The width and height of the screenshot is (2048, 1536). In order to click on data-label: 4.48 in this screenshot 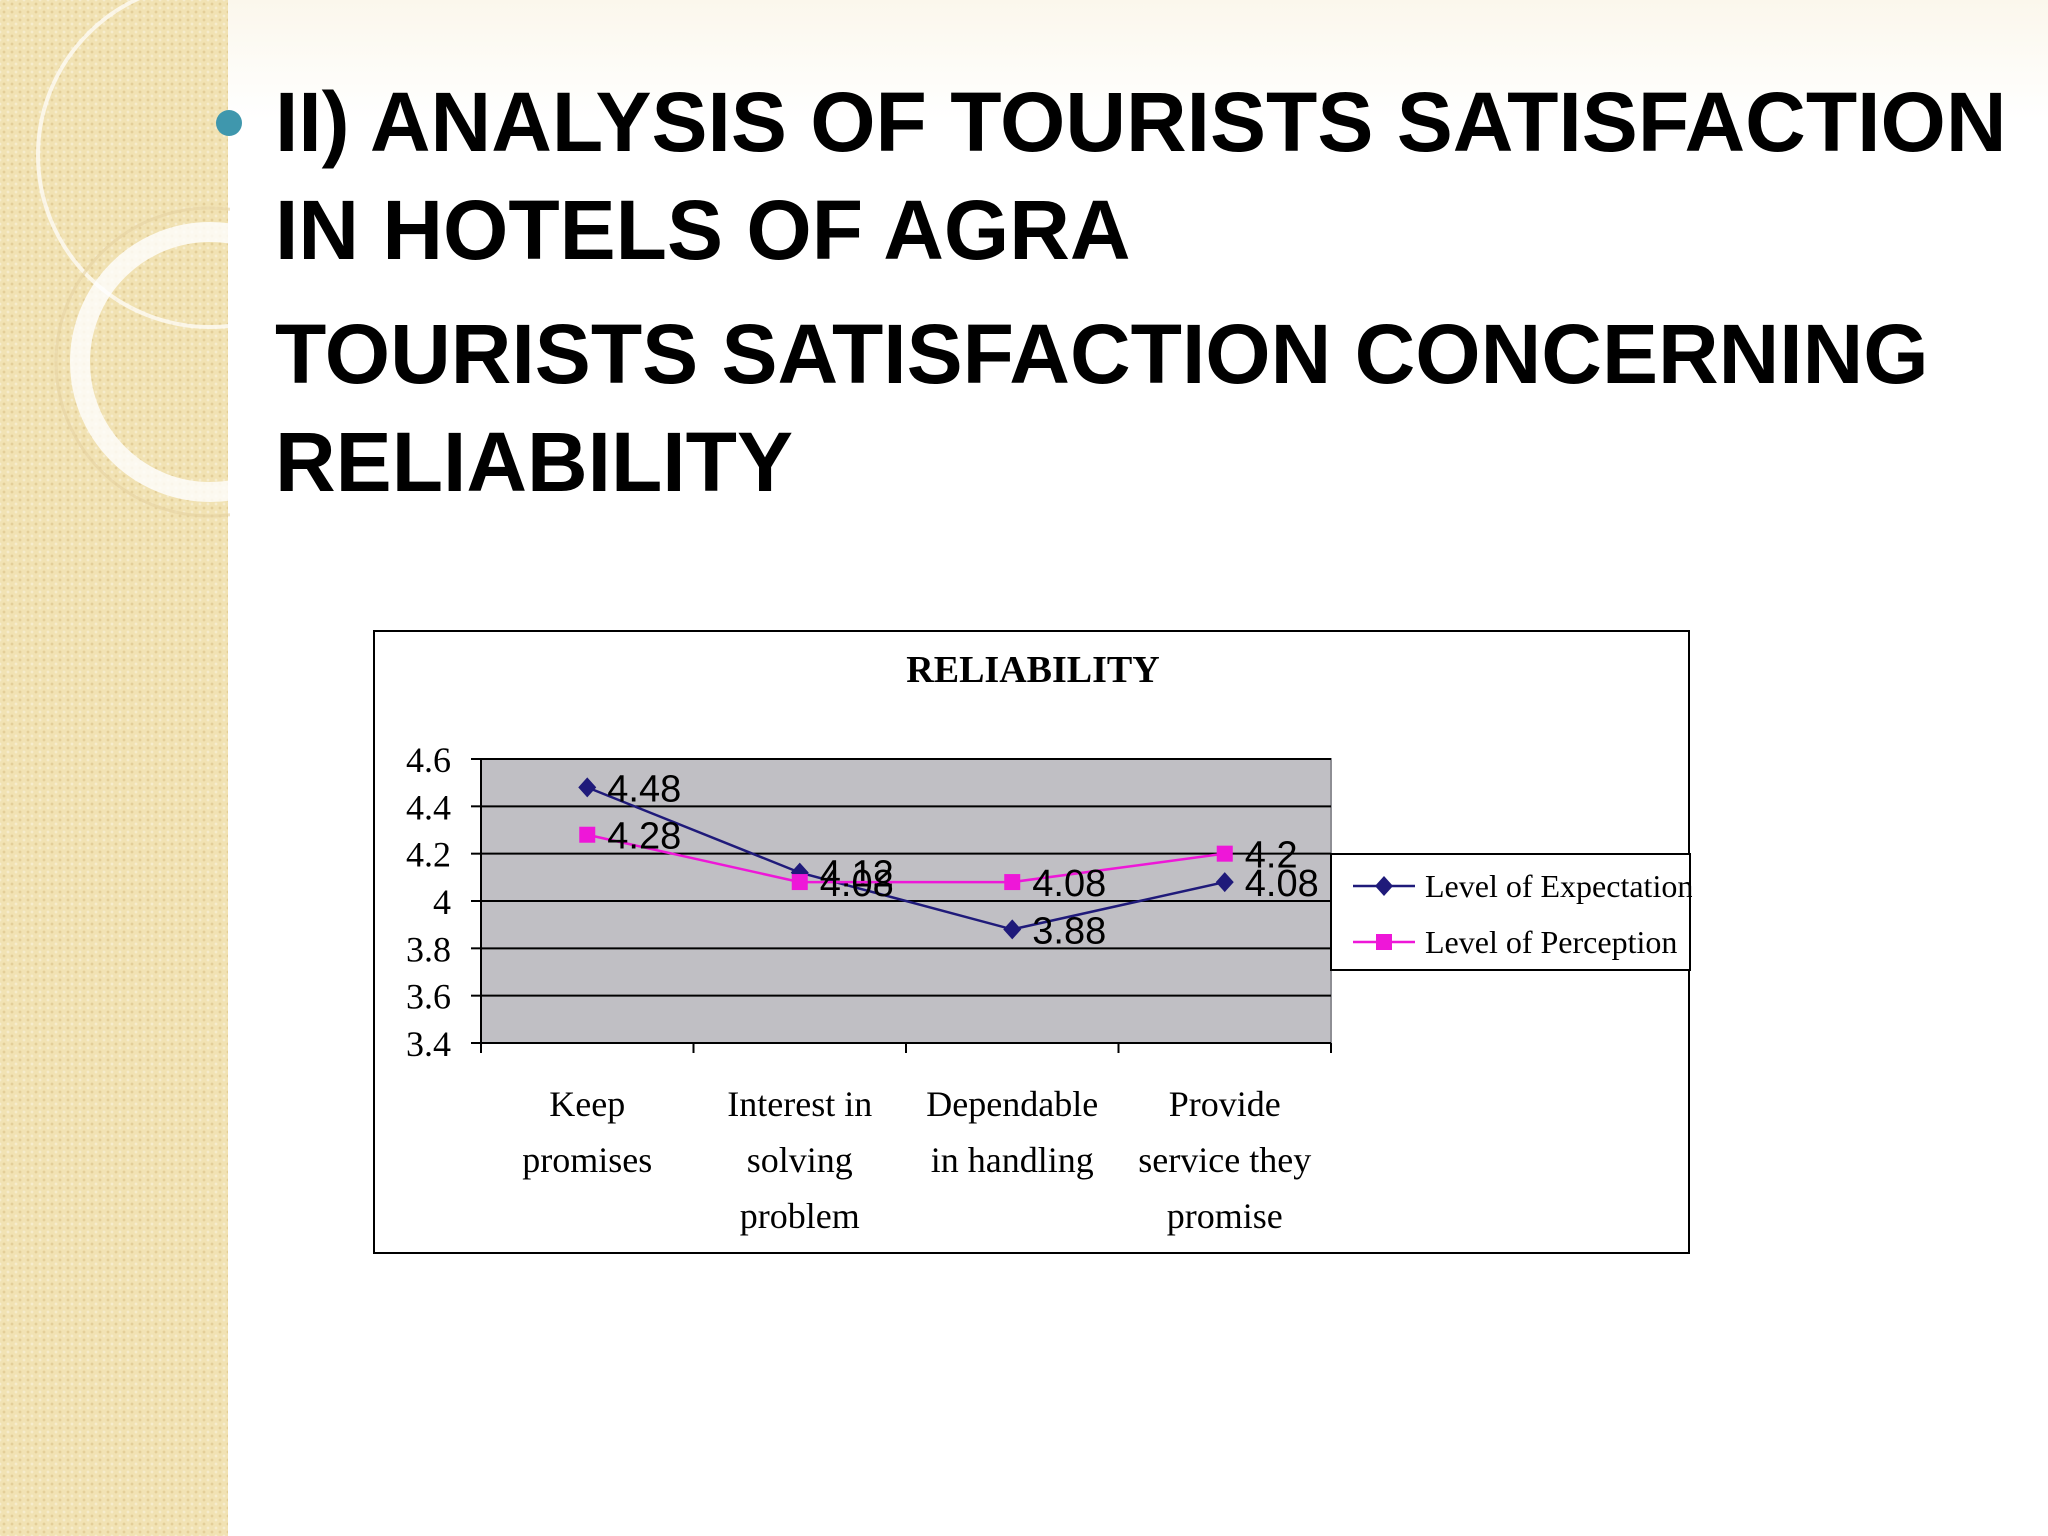, I will do `click(644, 789)`.